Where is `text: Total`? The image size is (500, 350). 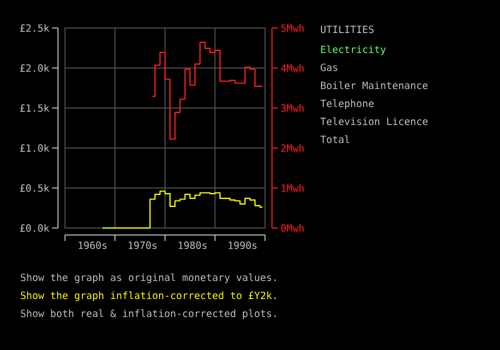
text: Total is located at coordinates (335, 139).